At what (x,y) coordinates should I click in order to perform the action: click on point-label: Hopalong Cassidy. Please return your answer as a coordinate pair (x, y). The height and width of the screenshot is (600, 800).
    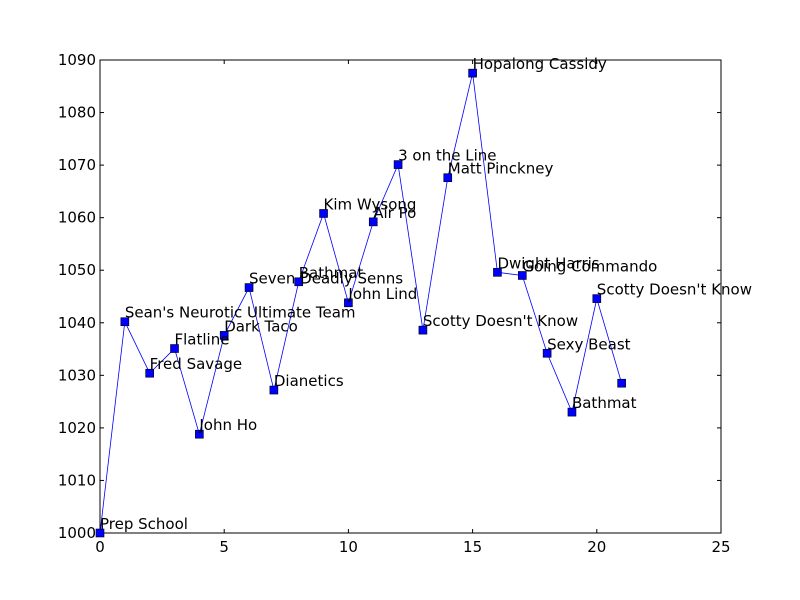
    Looking at the image, I should click on (540, 64).